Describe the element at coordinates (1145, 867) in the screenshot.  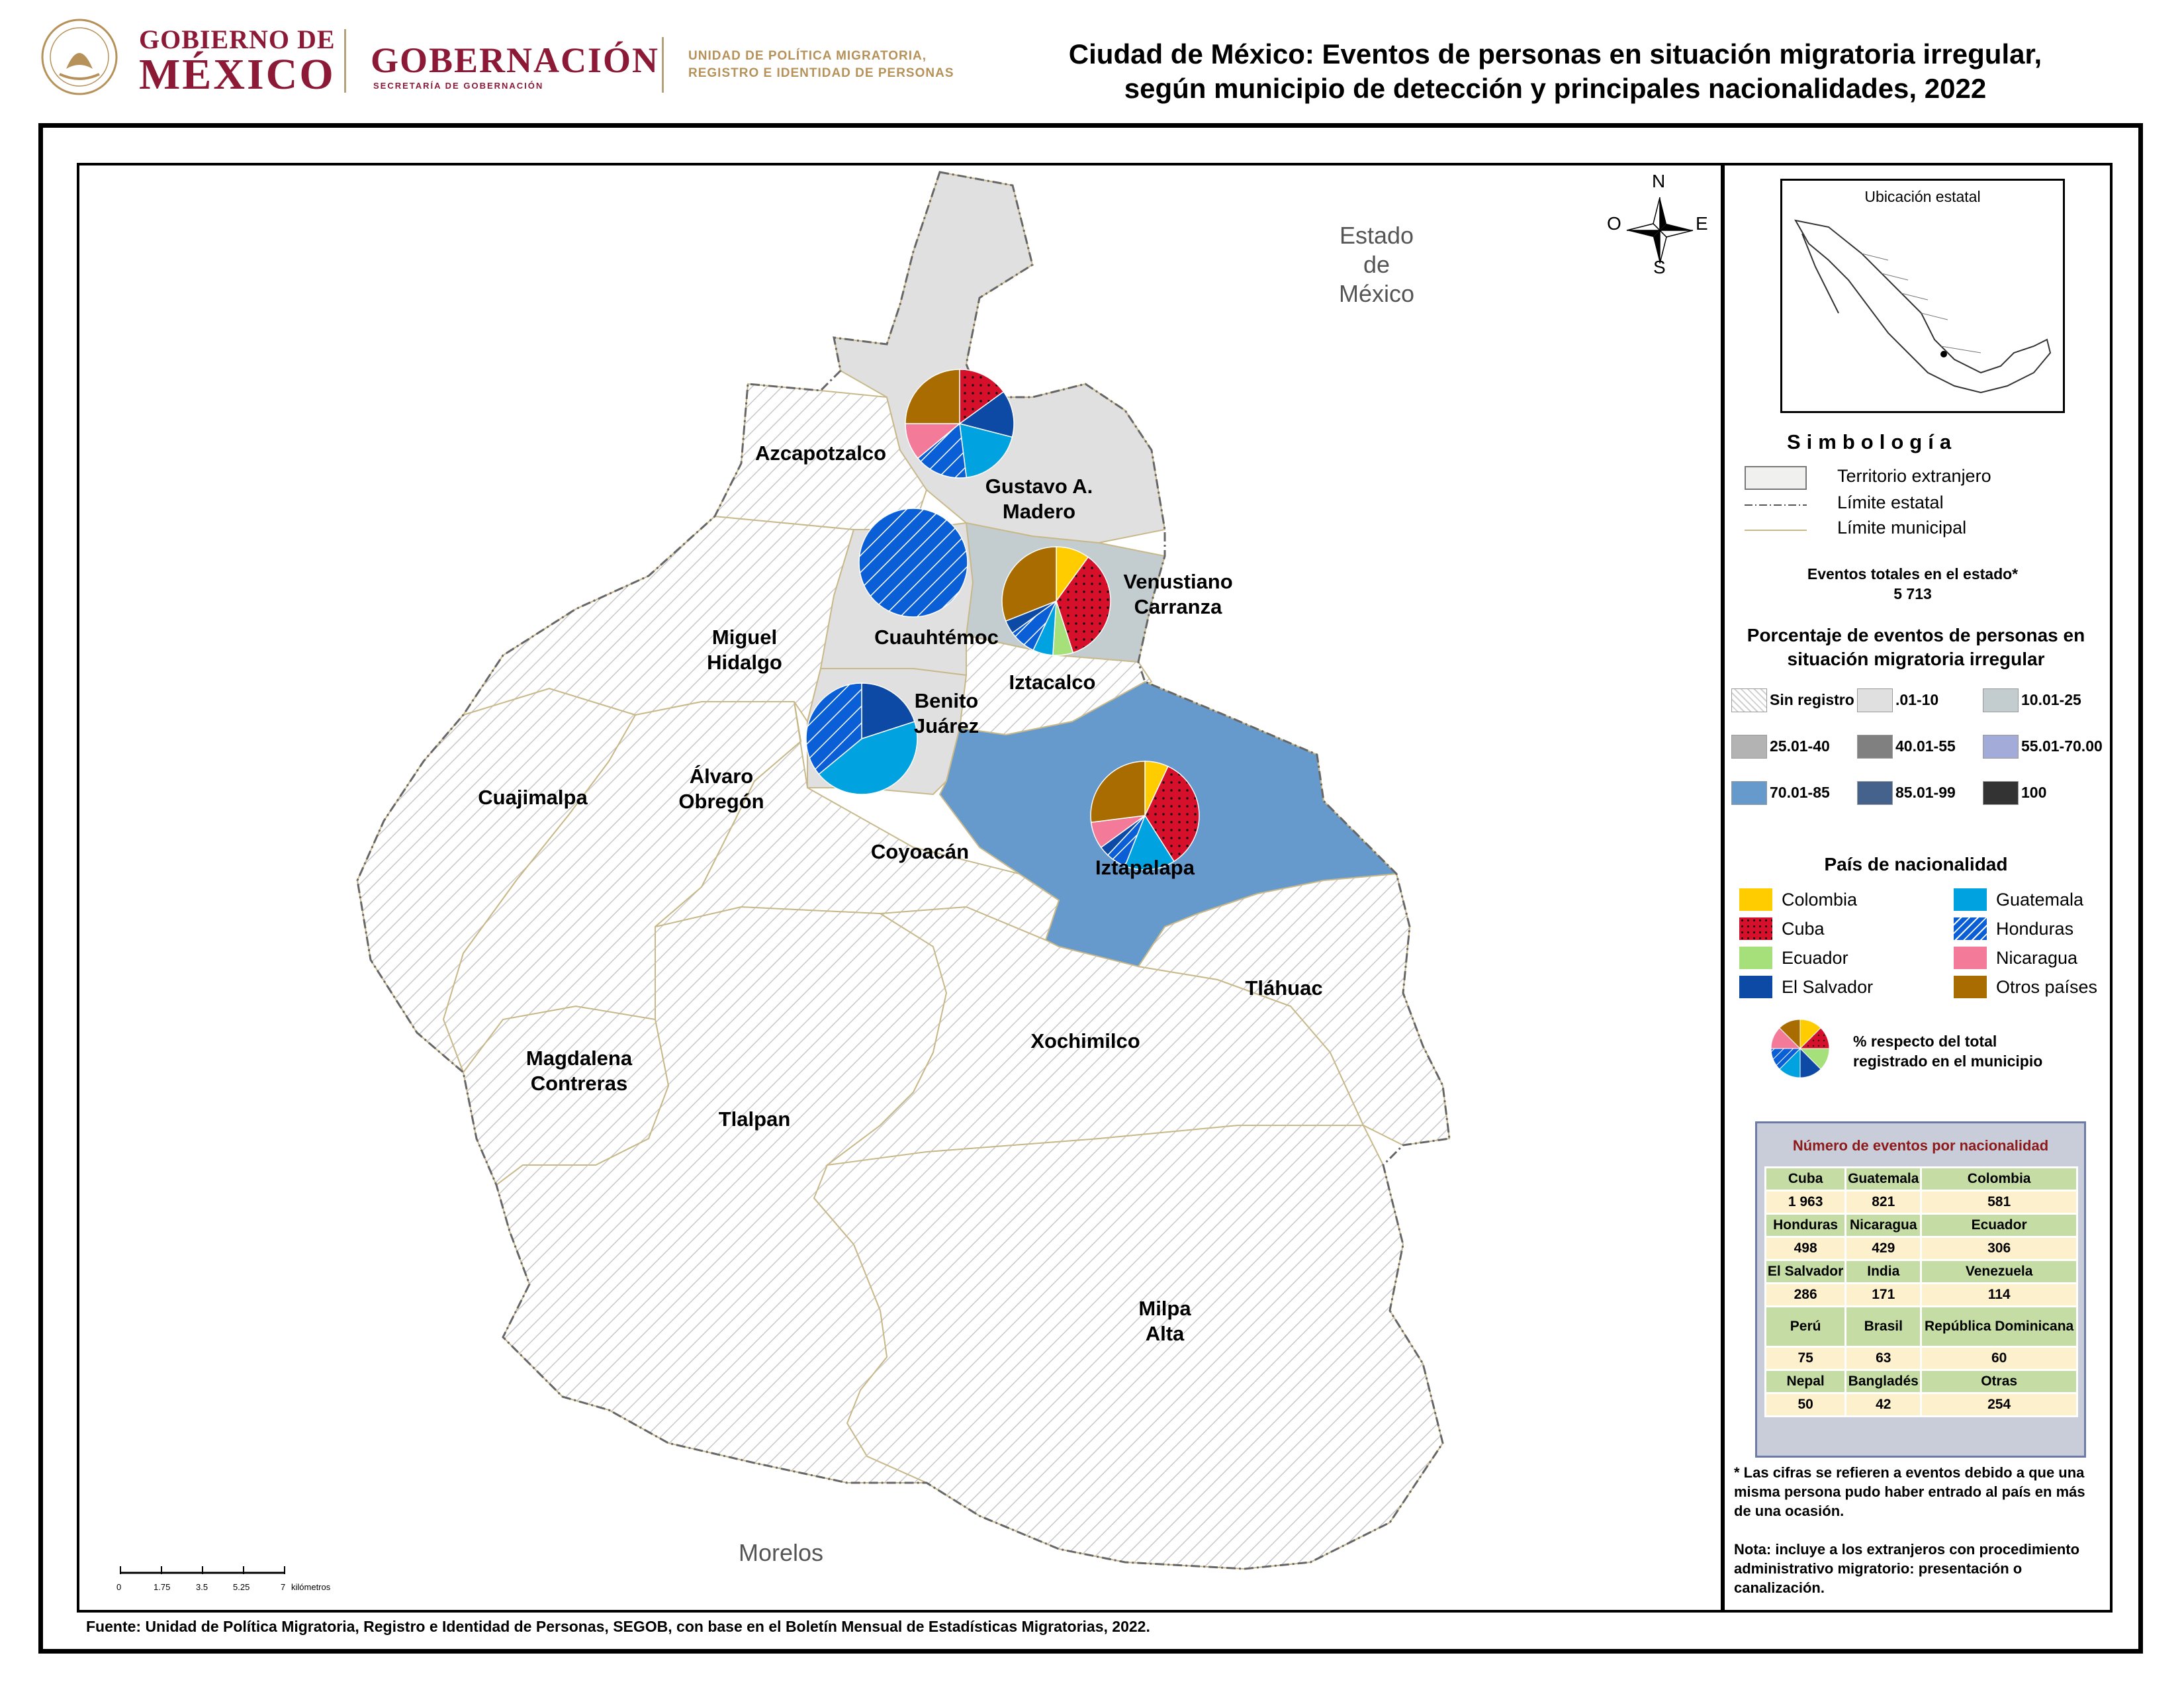
I see `label-line: Iztapalapa` at that location.